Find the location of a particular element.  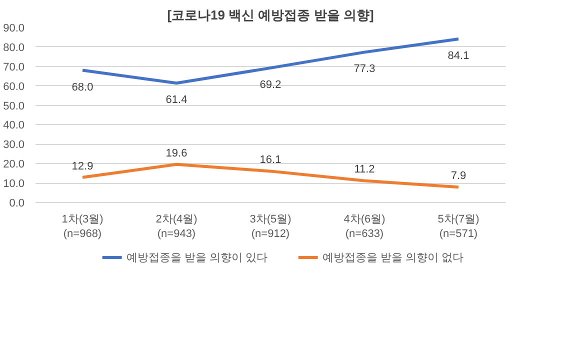

legend-label: 예방접종을 받을 의향이 없다 is located at coordinates (393, 257).